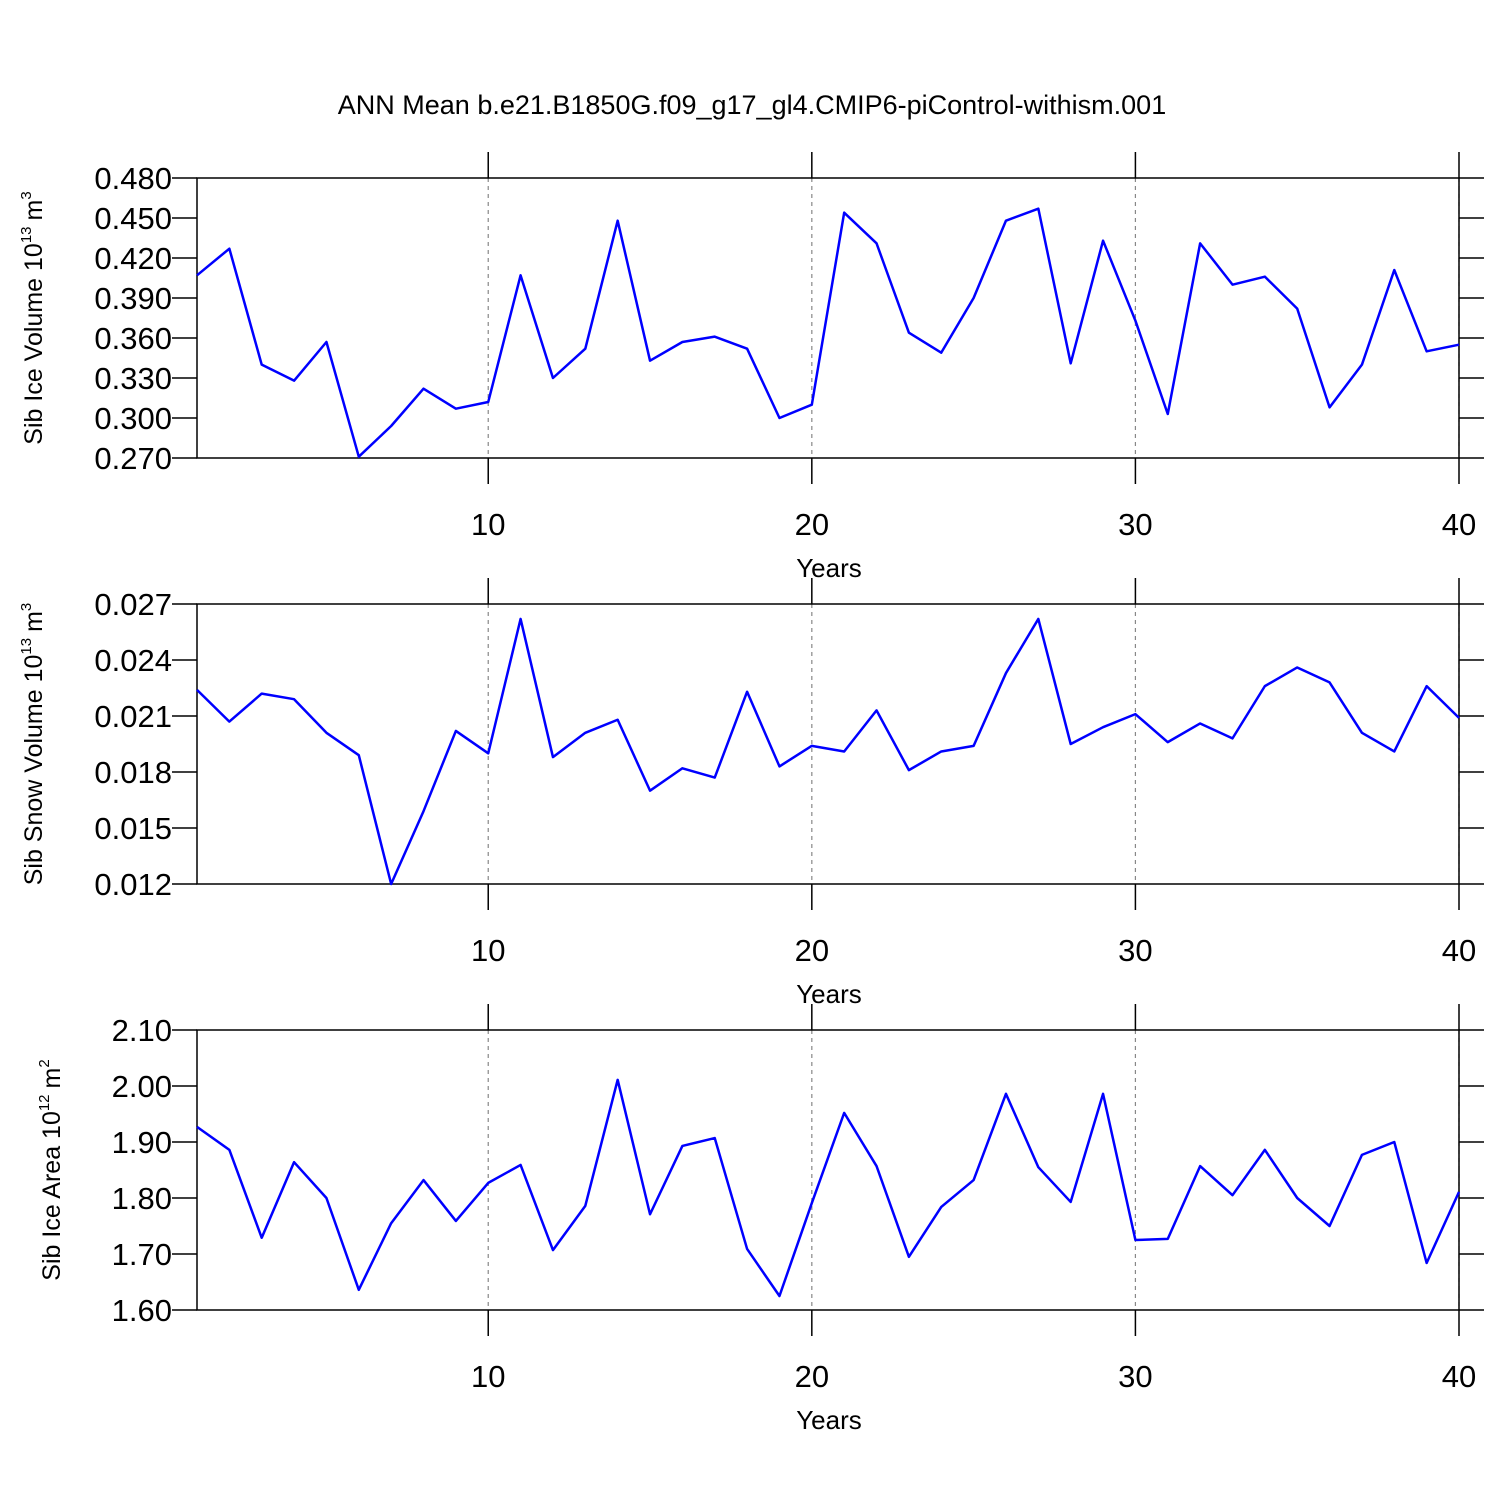  Describe the element at coordinates (44, 1063) in the screenshot. I see `y-axis-label-part: 2` at that location.